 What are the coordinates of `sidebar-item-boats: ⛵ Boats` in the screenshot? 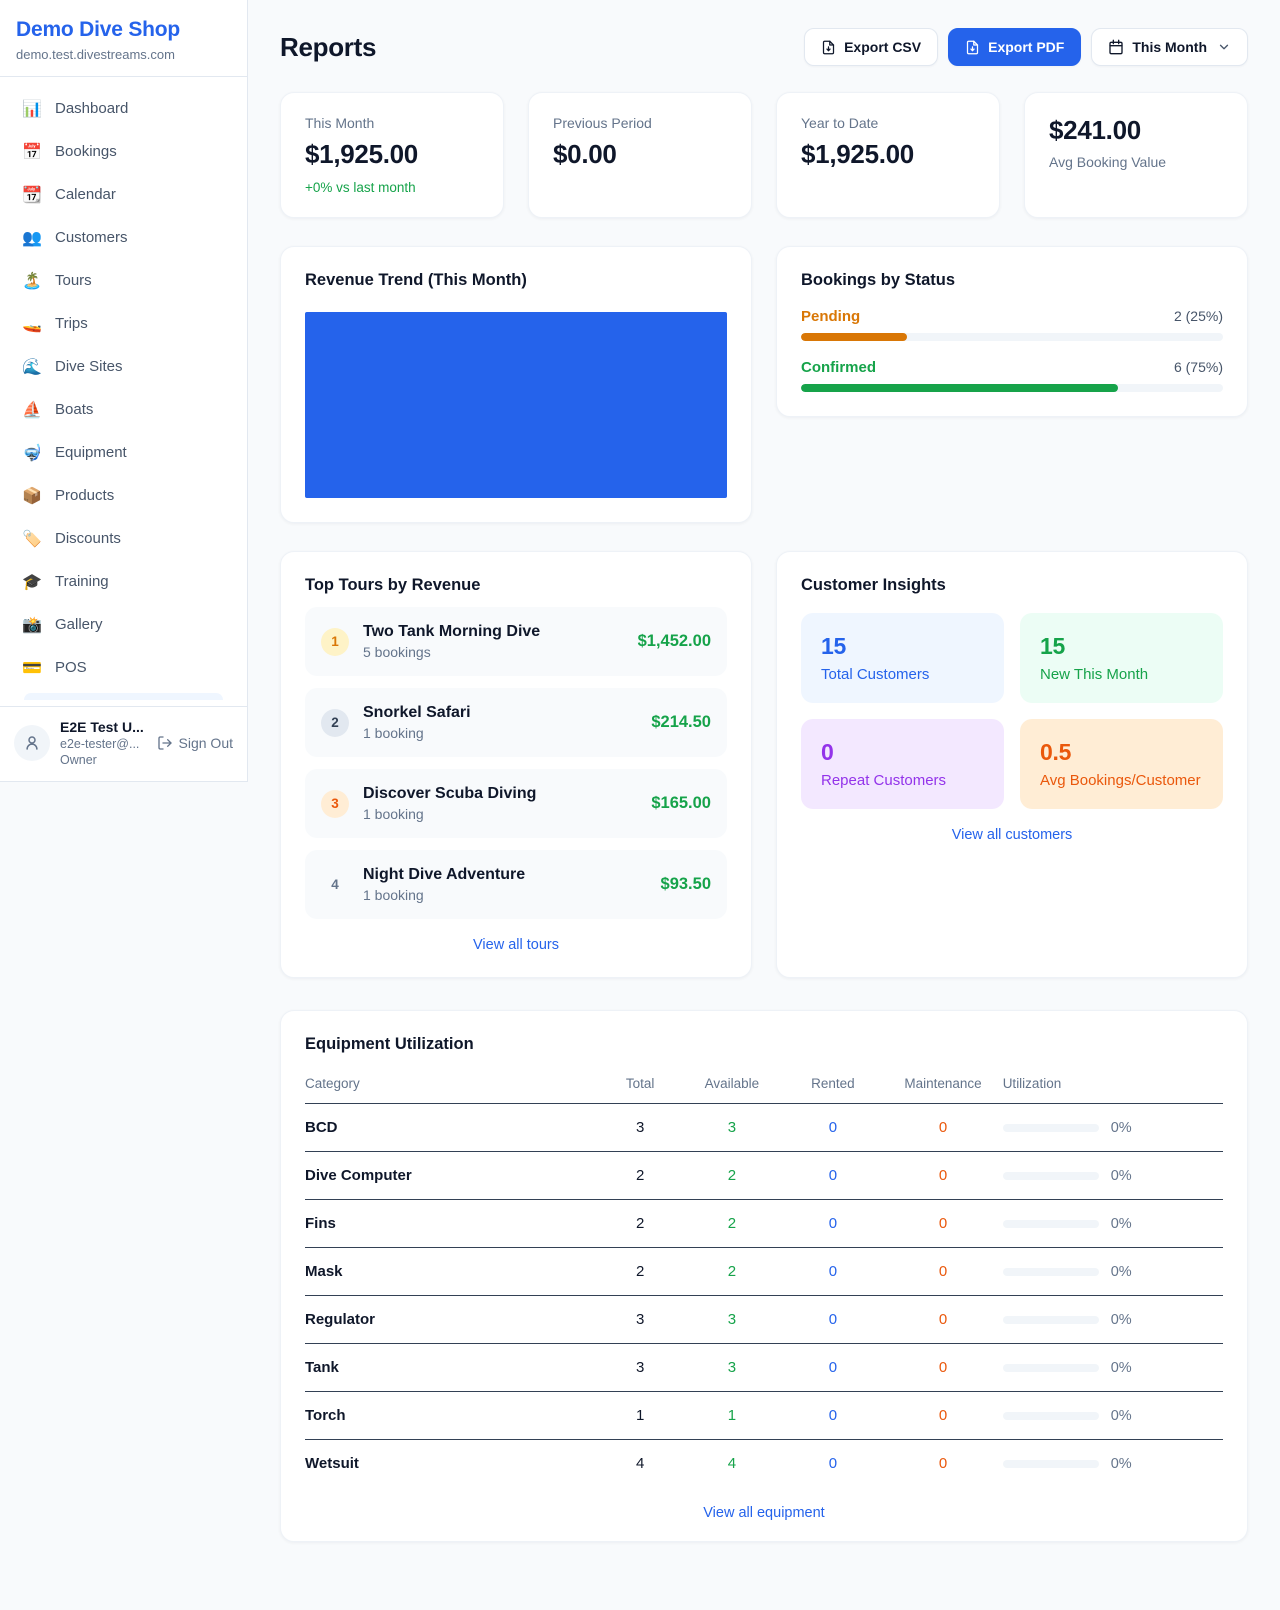 It's located at (123, 409).